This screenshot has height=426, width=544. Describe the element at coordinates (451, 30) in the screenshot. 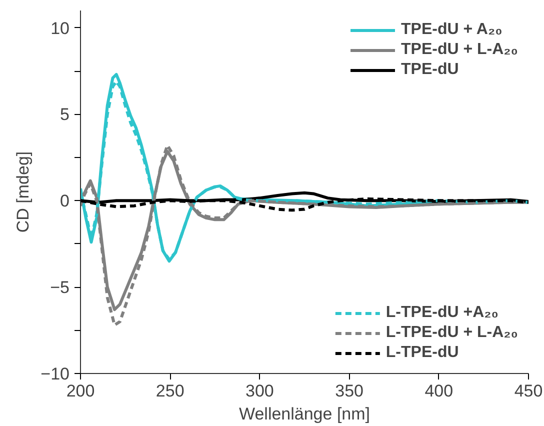

I see `legend-label: TPE-dU + A₂₀` at that location.